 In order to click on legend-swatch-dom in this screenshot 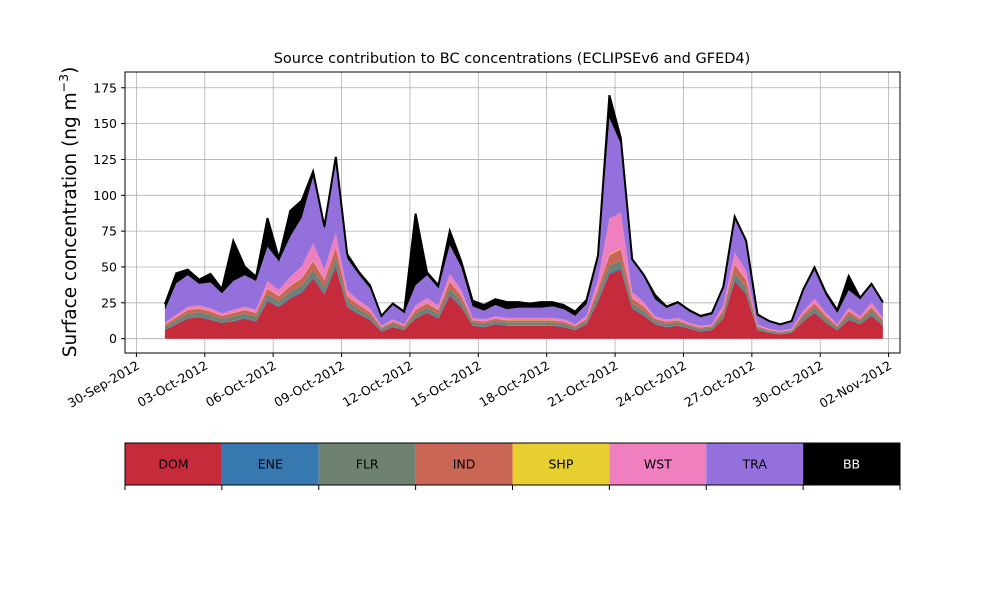, I will do `click(173, 464)`.